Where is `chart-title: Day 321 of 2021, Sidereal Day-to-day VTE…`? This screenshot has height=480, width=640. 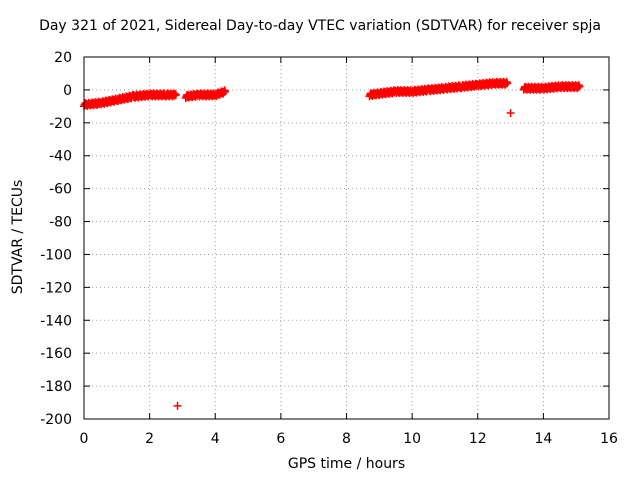
chart-title: Day 321 of 2021, Sidereal Day-to-day VTE… is located at coordinates (320, 26).